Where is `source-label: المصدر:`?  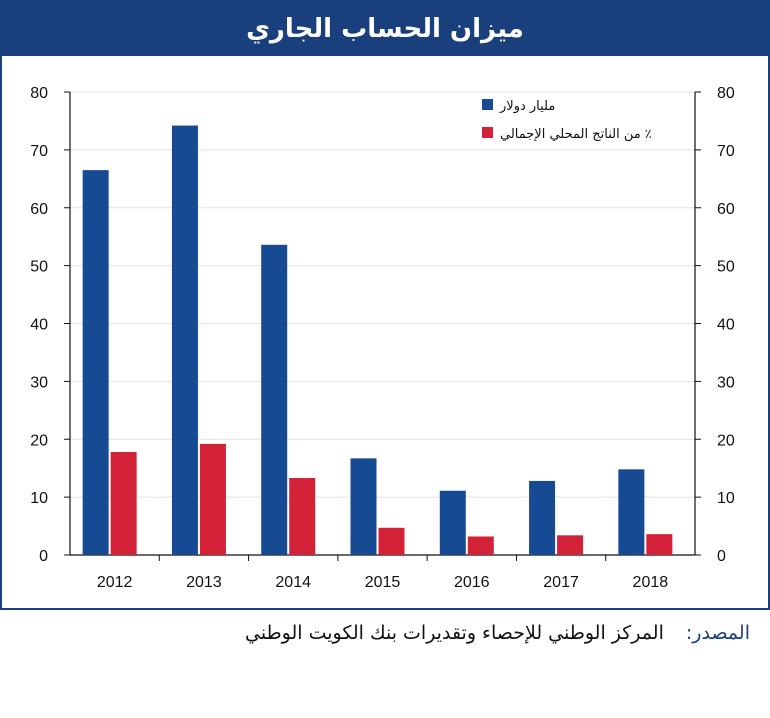
source-label: المصدر: is located at coordinates (717, 633).